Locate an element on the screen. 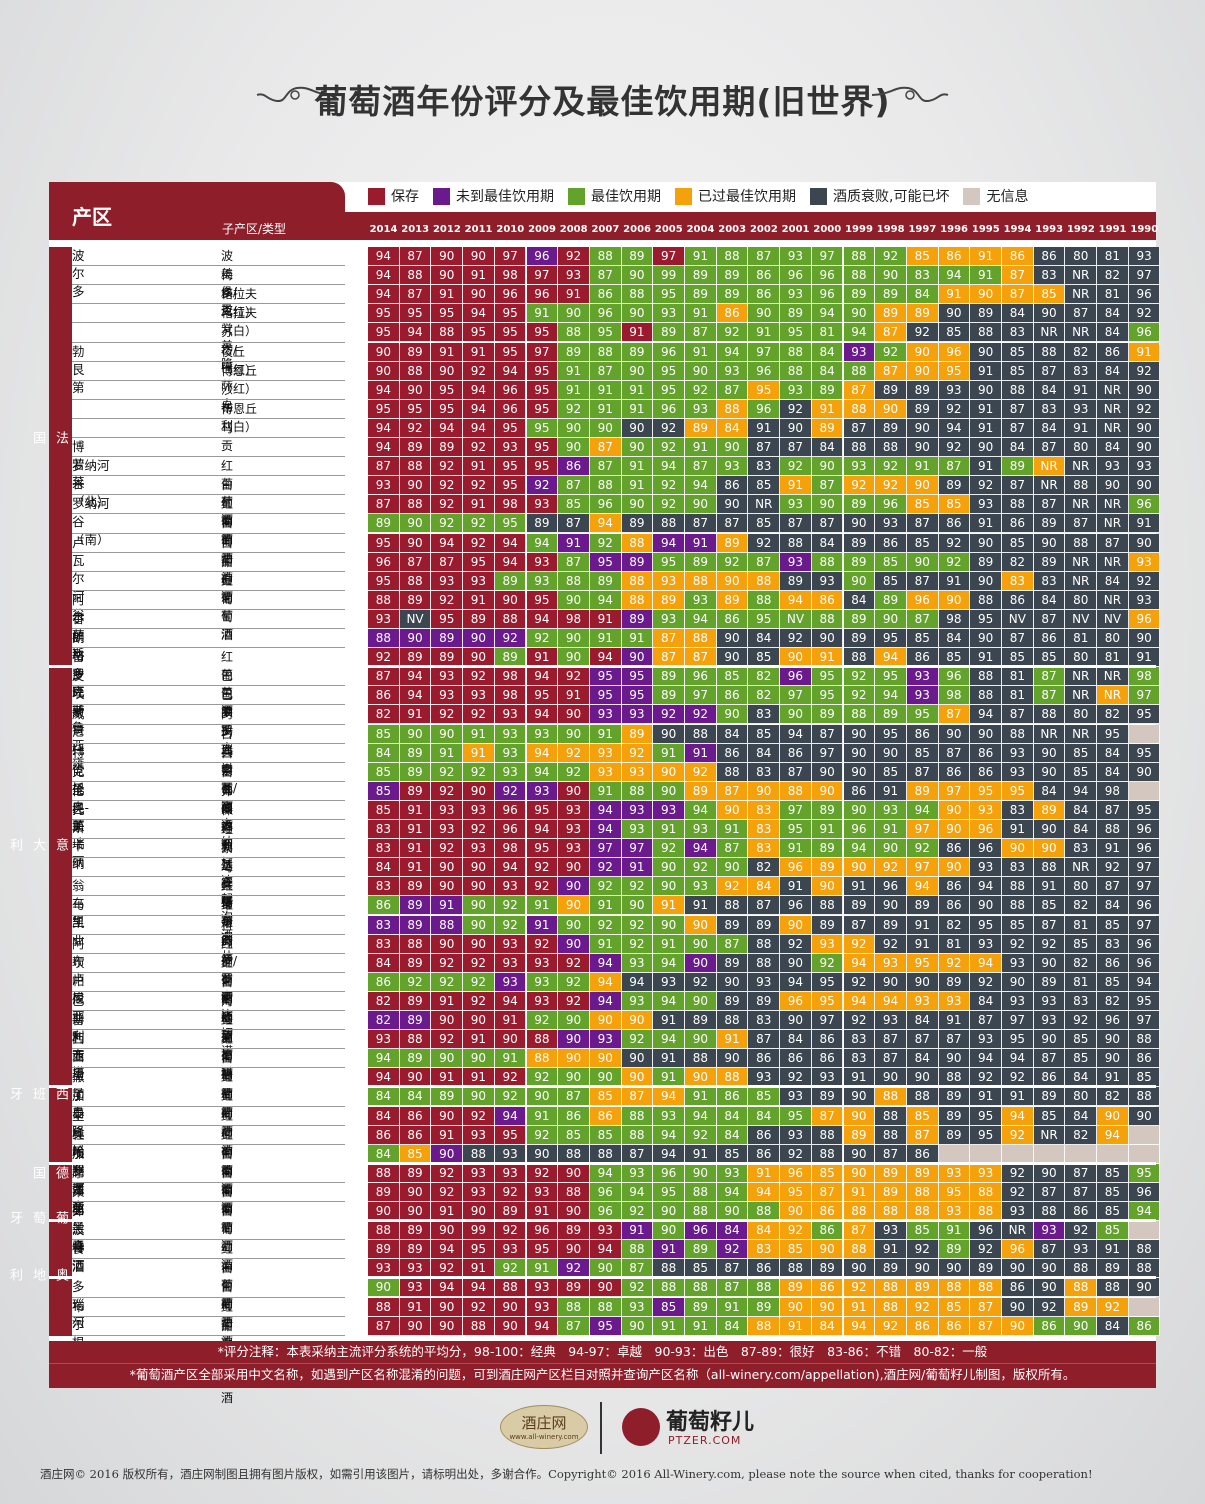 The width and height of the screenshot is (1205, 1504). year-label: 1997 is located at coordinates (922, 229).